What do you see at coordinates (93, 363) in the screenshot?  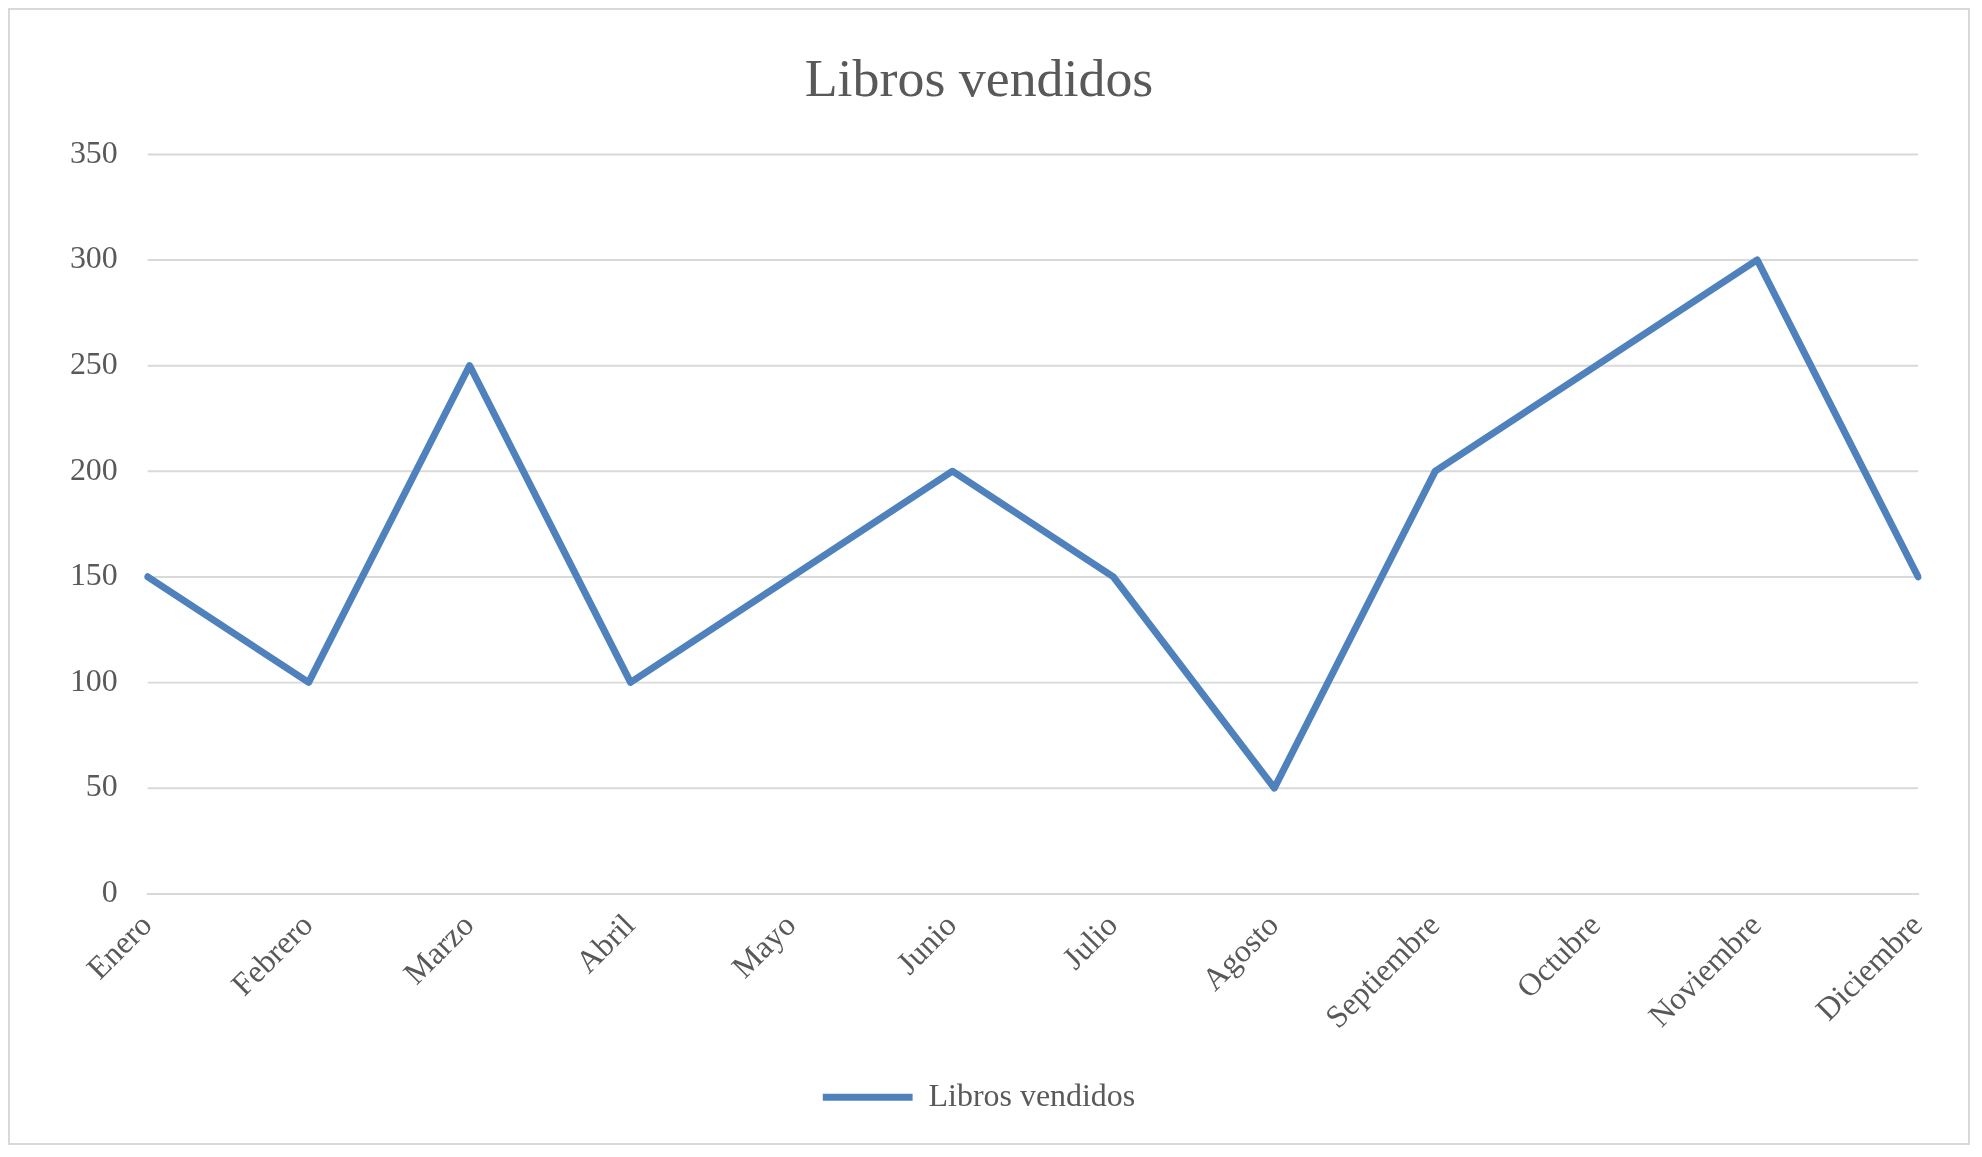 I see `y-tick-label: 250` at bounding box center [93, 363].